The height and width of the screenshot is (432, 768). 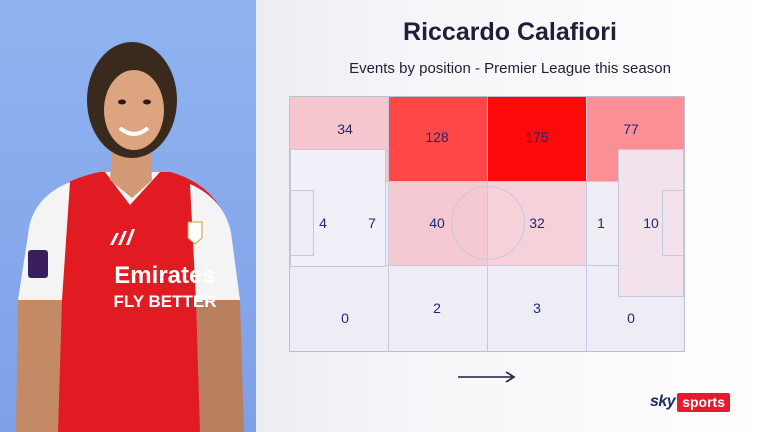 I want to click on cell-value: 175, so click(x=537, y=137).